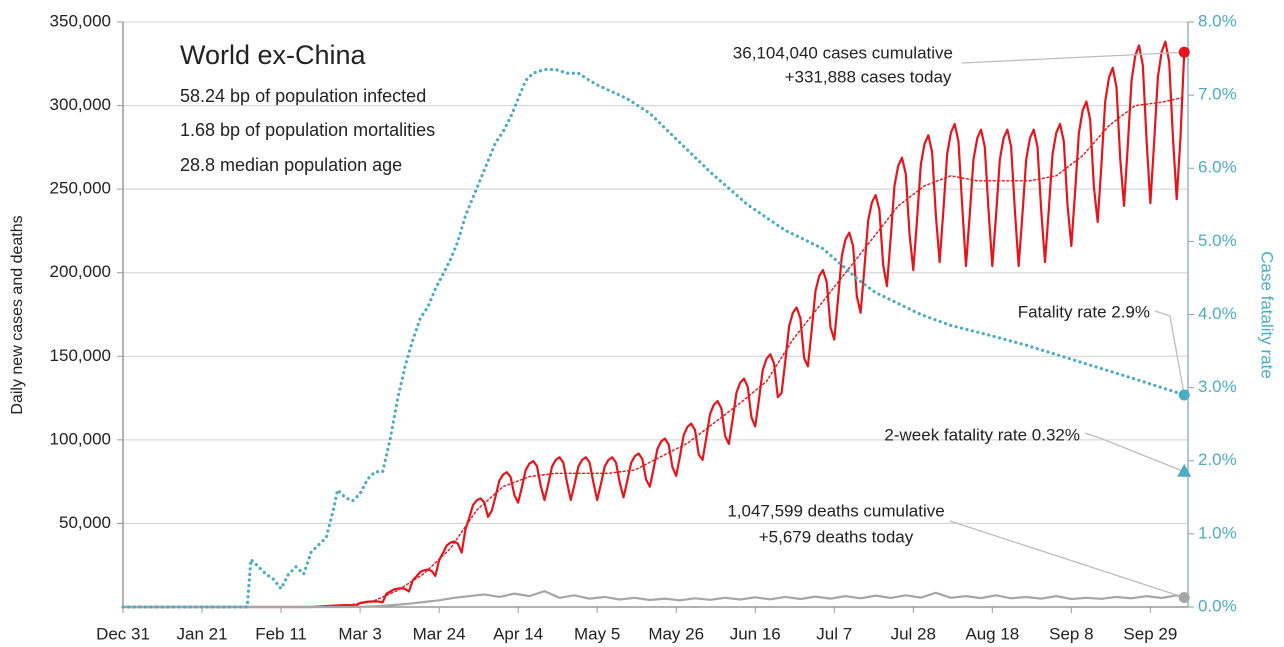 Image resolution: width=1284 pixels, height=647 pixels. What do you see at coordinates (1217, 386) in the screenshot?
I see `y2-tick-label: 3.0%` at bounding box center [1217, 386].